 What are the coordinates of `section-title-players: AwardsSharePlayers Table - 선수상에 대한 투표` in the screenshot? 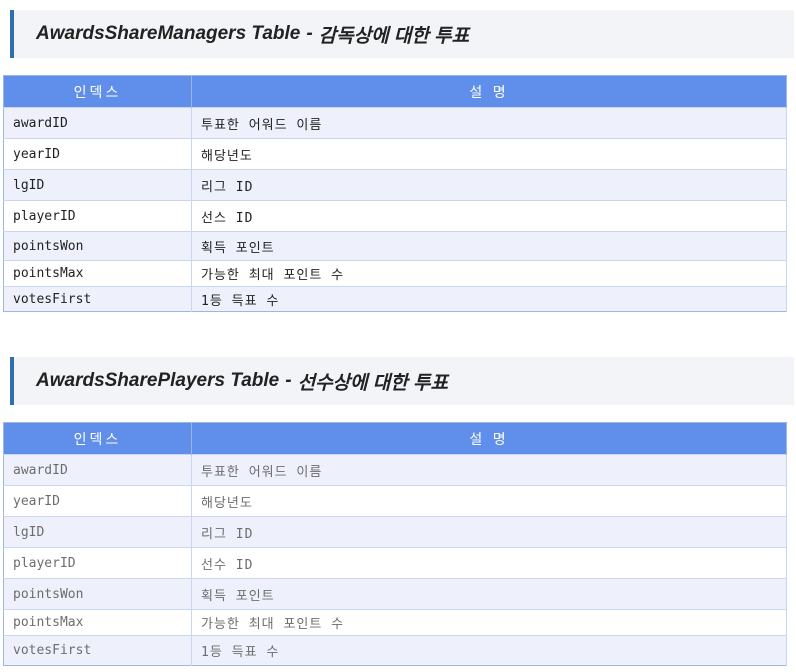 It's located at (402, 381).